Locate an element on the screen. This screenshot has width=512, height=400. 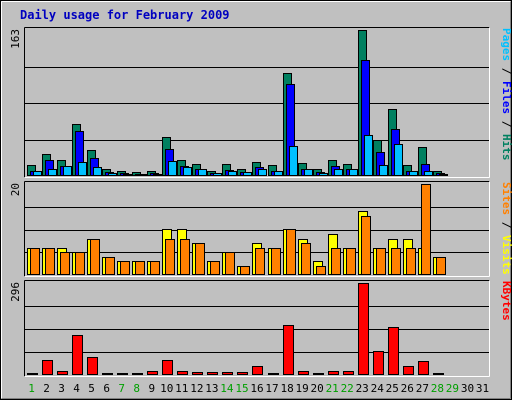
series-axis-label: KBytes is located at coordinates (506, 301).